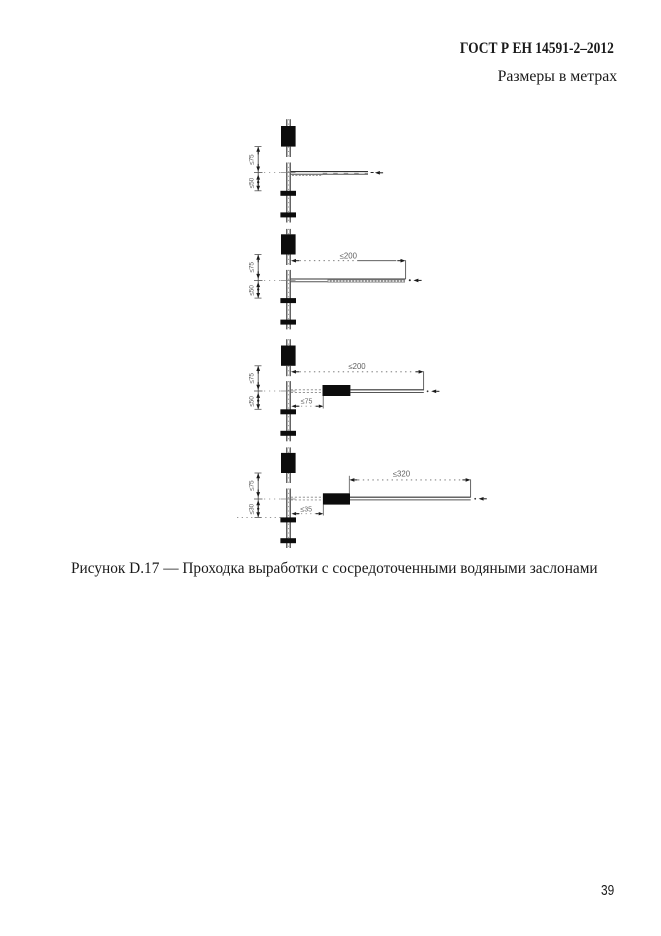  Describe the element at coordinates (252, 508) in the screenshot. I see `svg-text: ≤30` at that location.